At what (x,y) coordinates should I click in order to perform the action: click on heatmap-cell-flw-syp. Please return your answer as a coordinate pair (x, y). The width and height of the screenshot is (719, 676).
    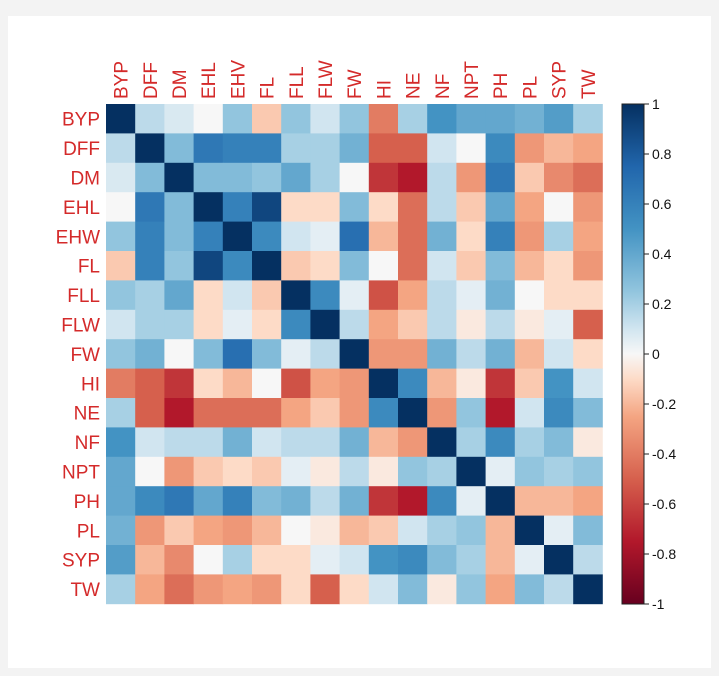
    Looking at the image, I should click on (559, 324).